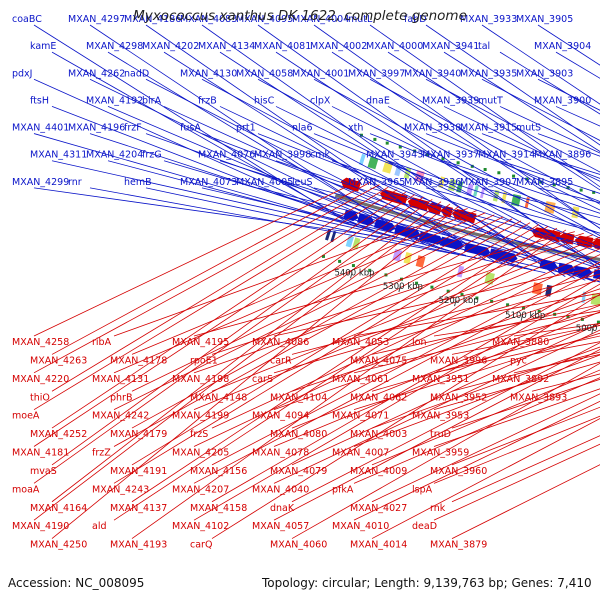 This screenshot has height=600, width=600. What do you see at coordinates (376, 182) in the screenshot?
I see `gene-label: MXAN_3965` at bounding box center [376, 182].